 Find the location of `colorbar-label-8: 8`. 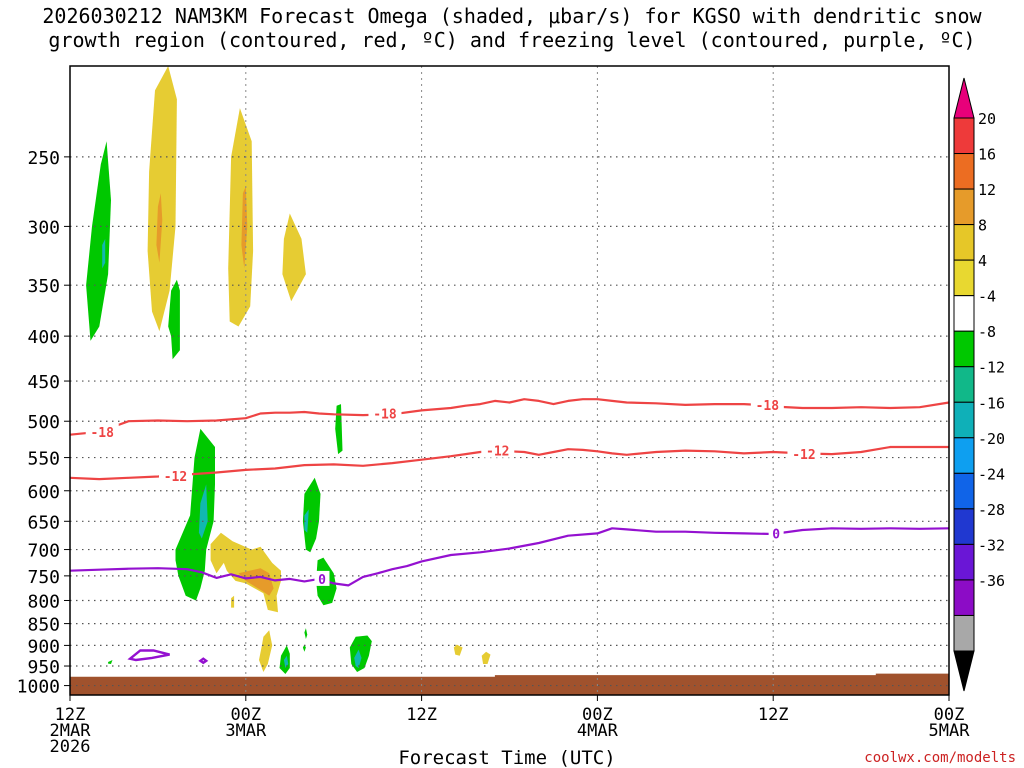

colorbar-label-8: 8 is located at coordinates (982, 226).